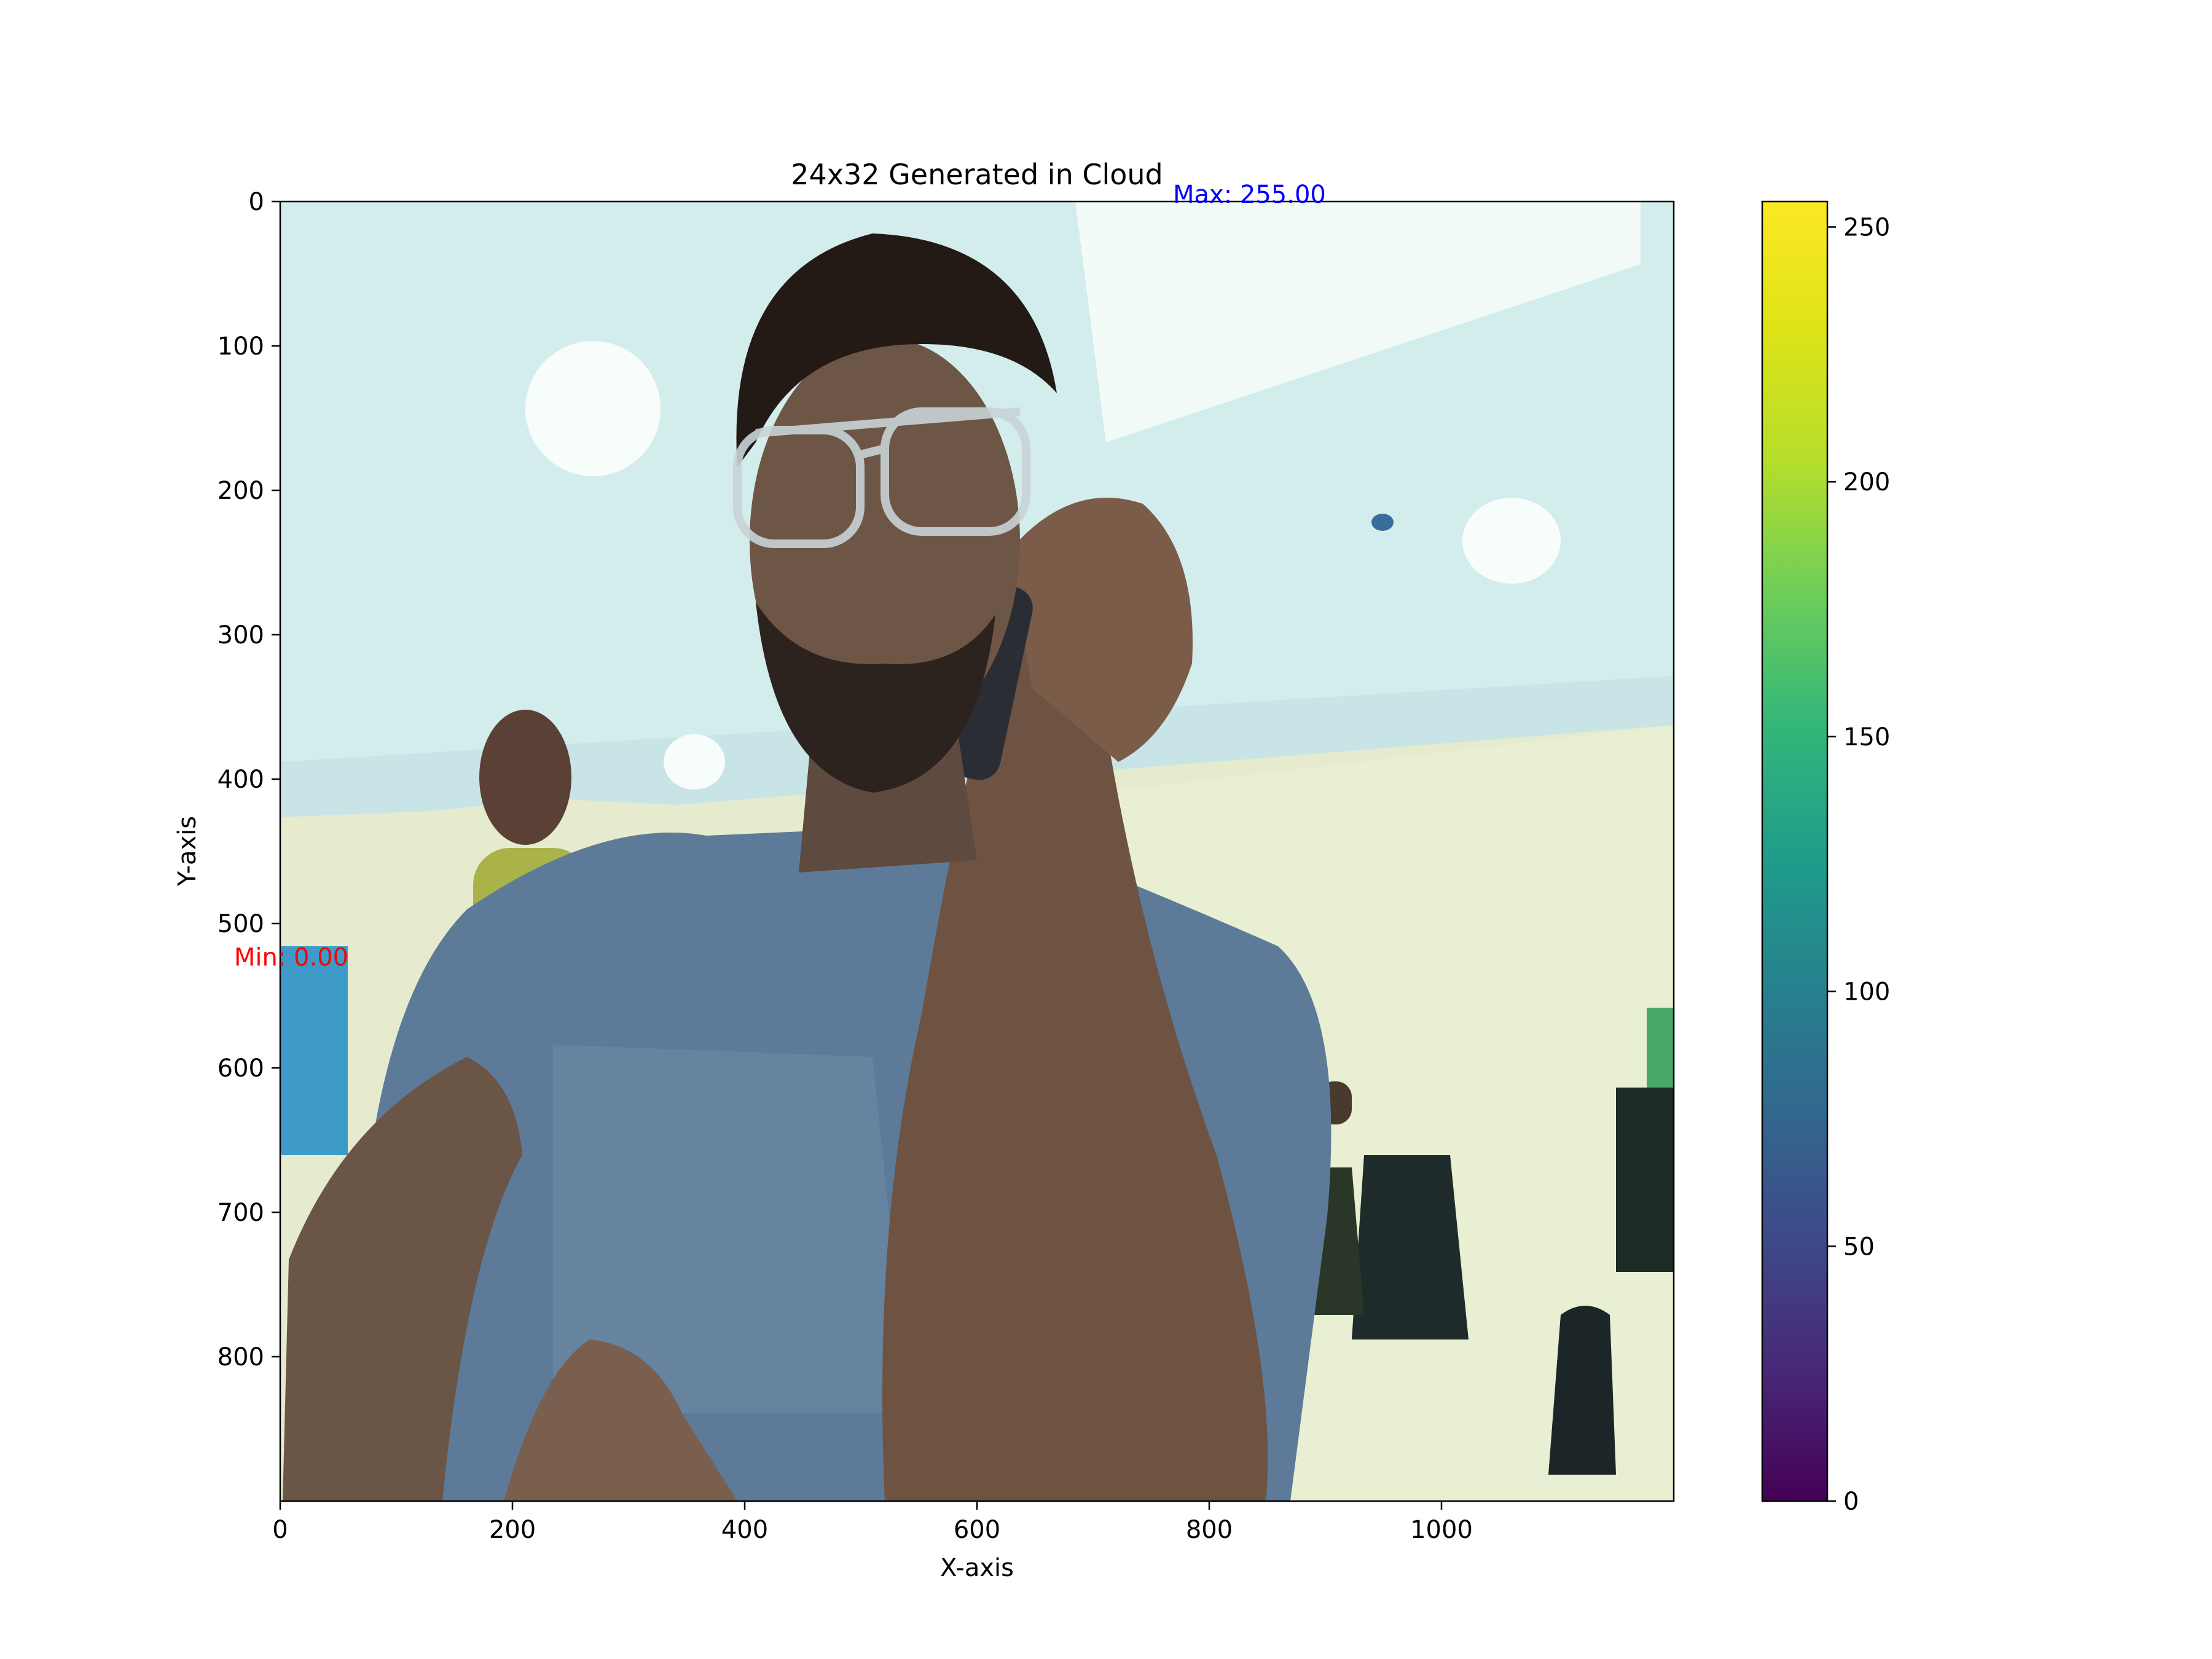 The width and height of the screenshot is (2212, 1659). Describe the element at coordinates (241, 1213) in the screenshot. I see `y-tick-label: 700` at that location.